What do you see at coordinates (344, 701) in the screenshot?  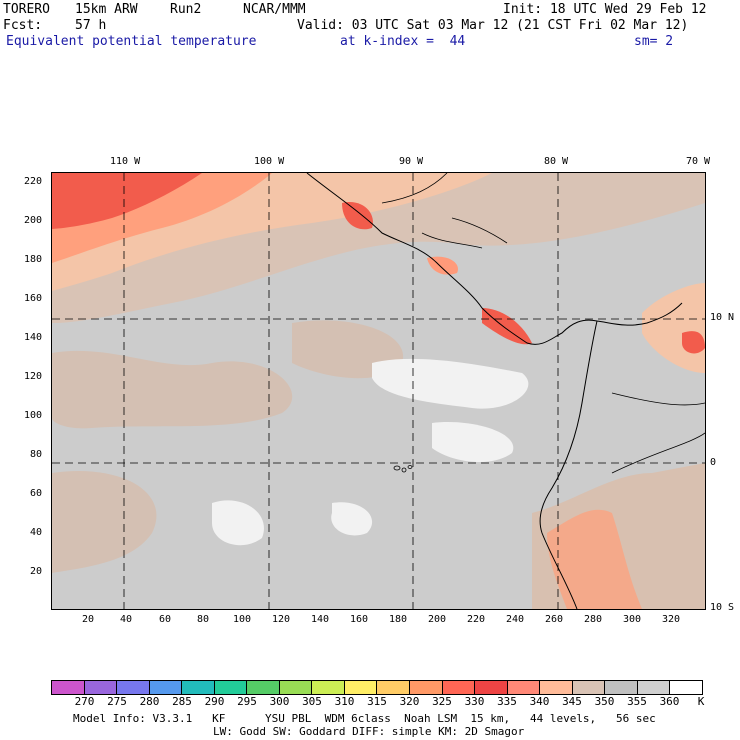 I see `colorbar-label: 310` at bounding box center [344, 701].